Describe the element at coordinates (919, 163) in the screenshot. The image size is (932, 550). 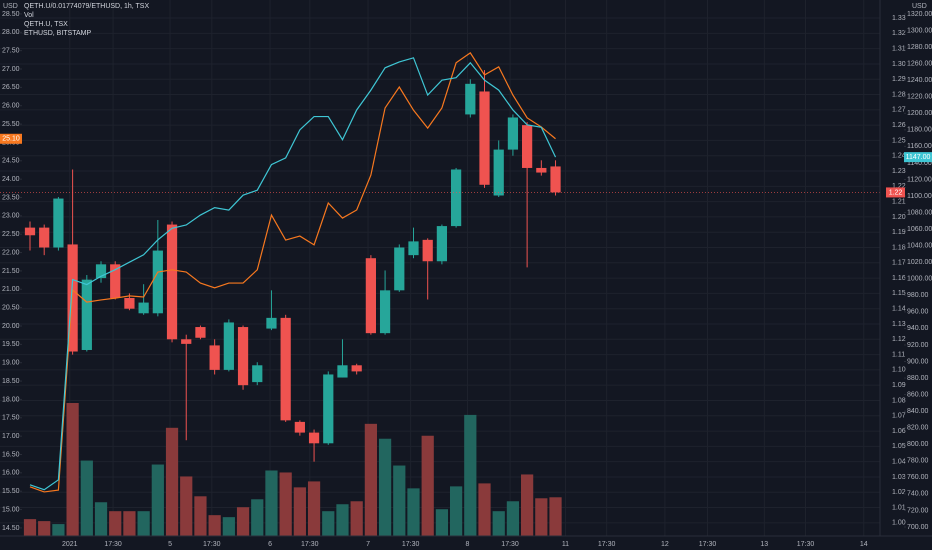
I see `y3-tick-label: 1140.00` at that location.